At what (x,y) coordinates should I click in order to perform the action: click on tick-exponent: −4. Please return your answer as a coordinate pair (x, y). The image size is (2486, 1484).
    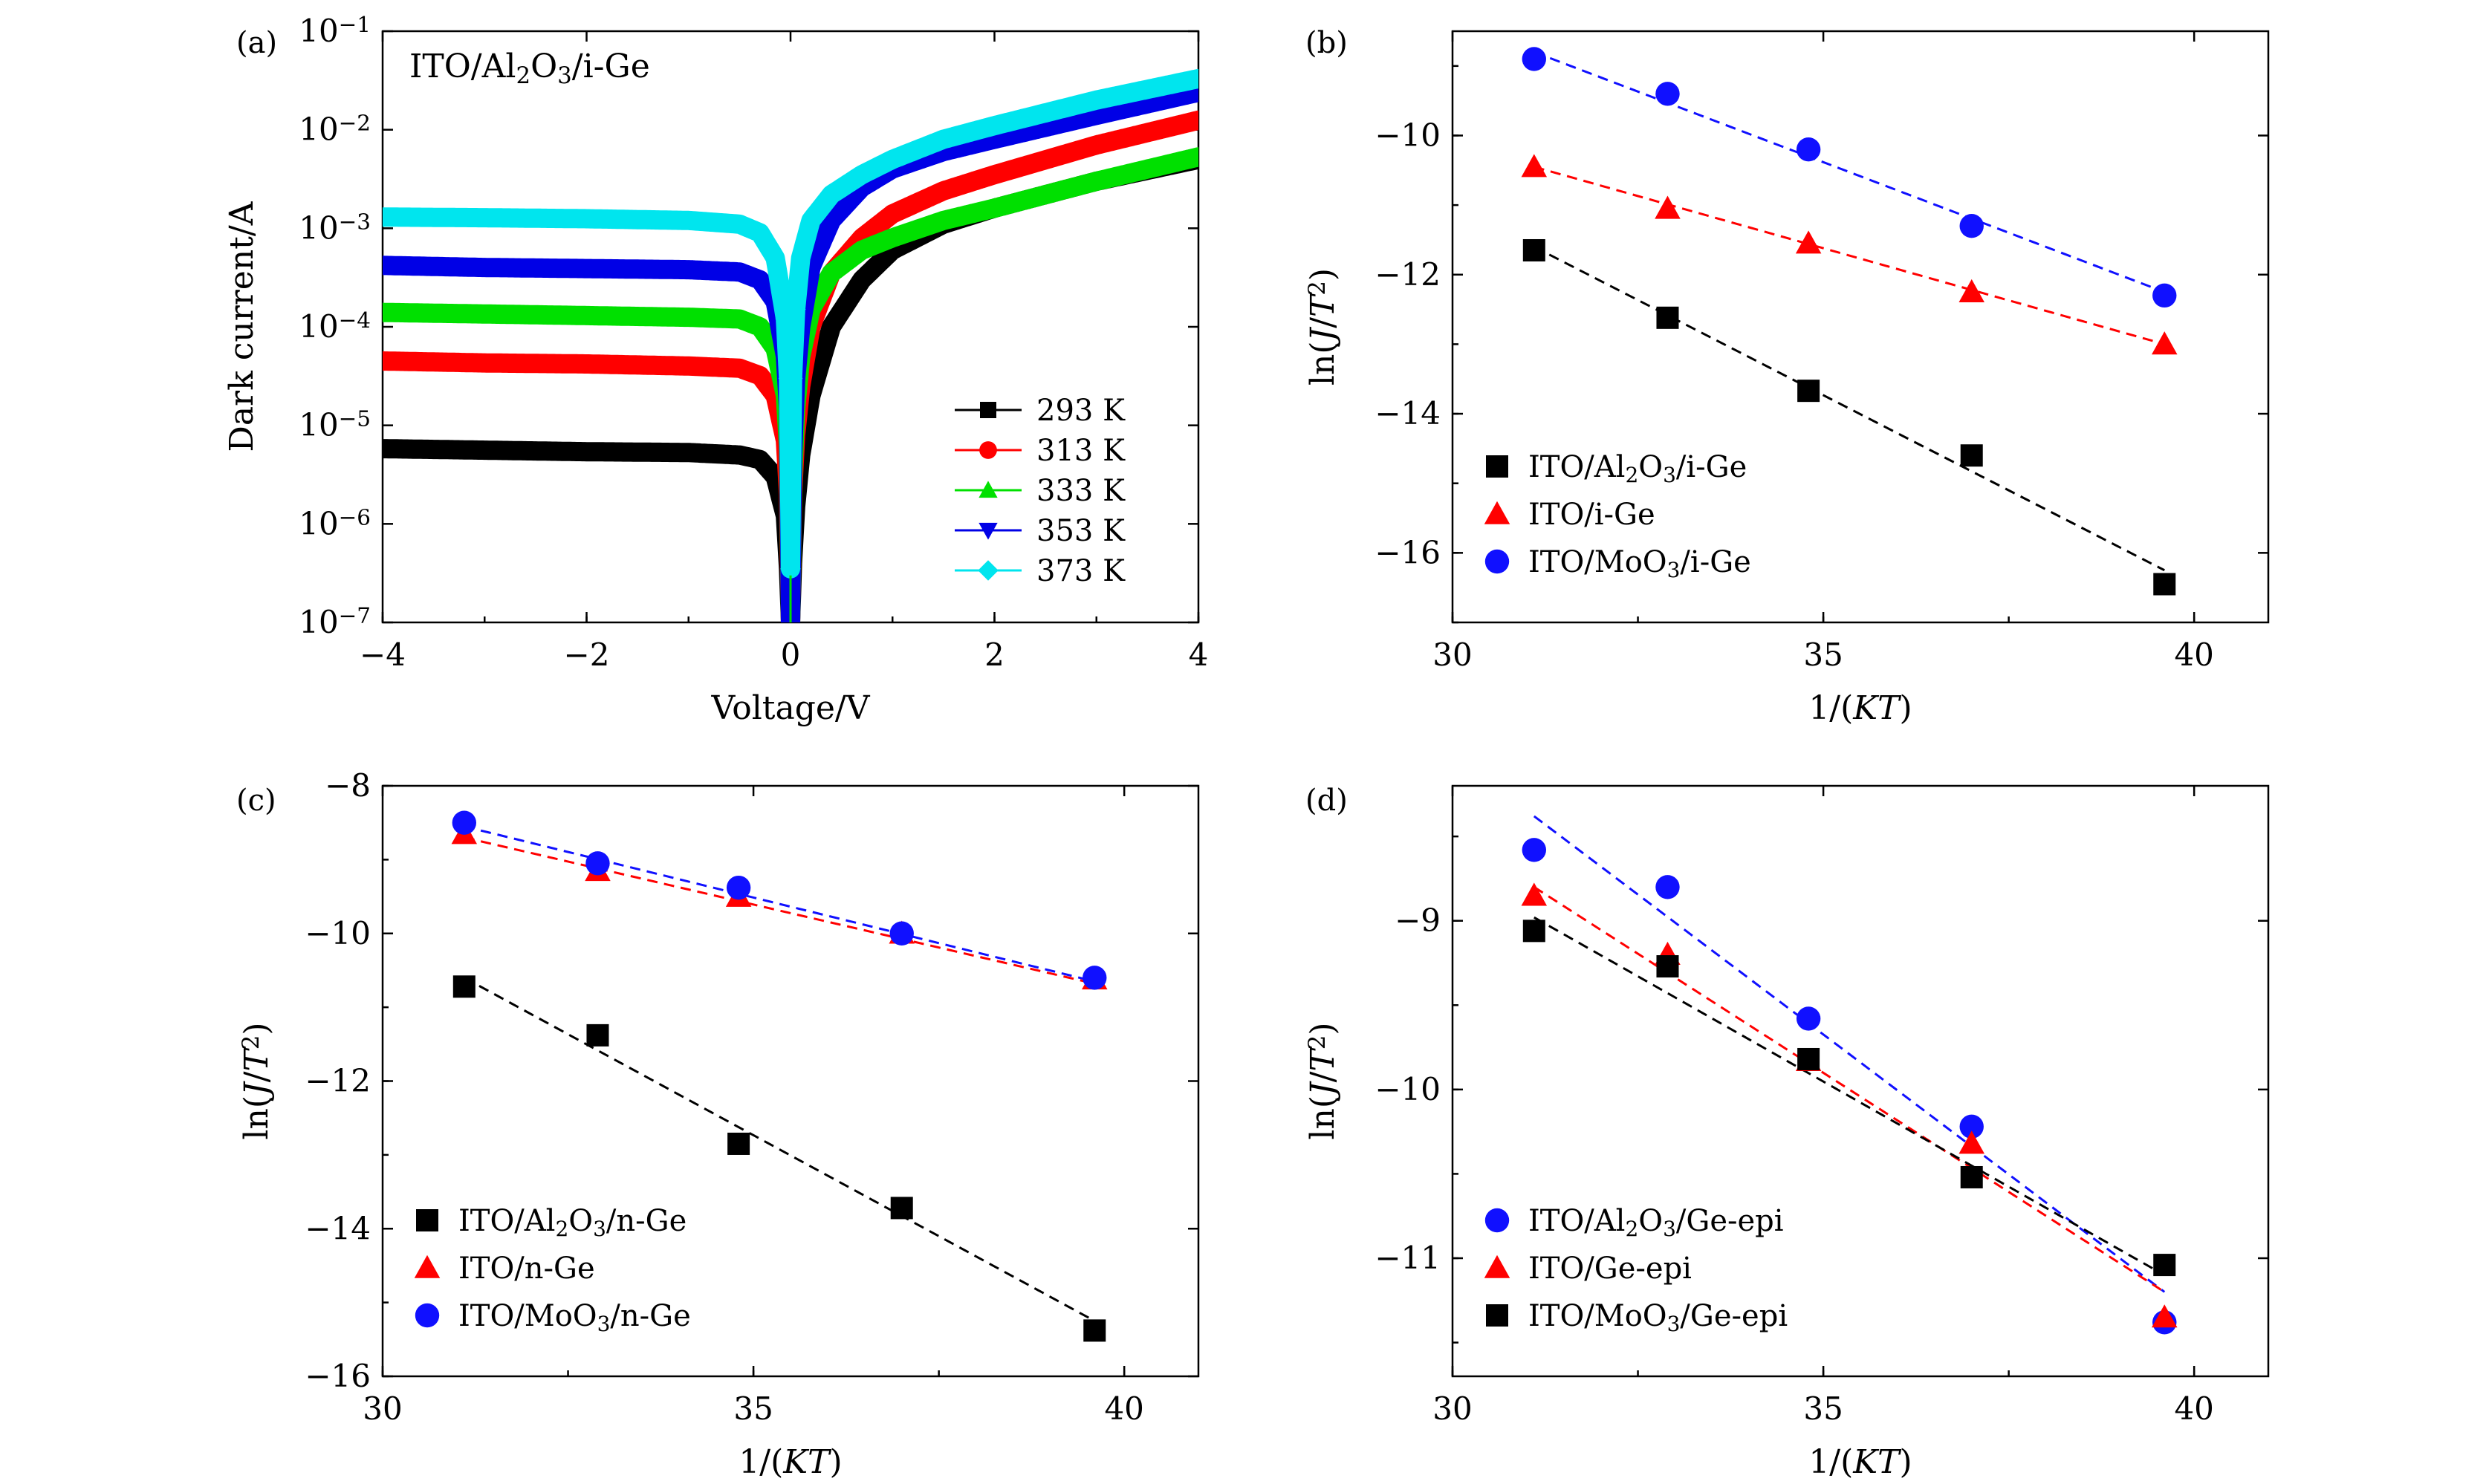
    Looking at the image, I should click on (355, 320).